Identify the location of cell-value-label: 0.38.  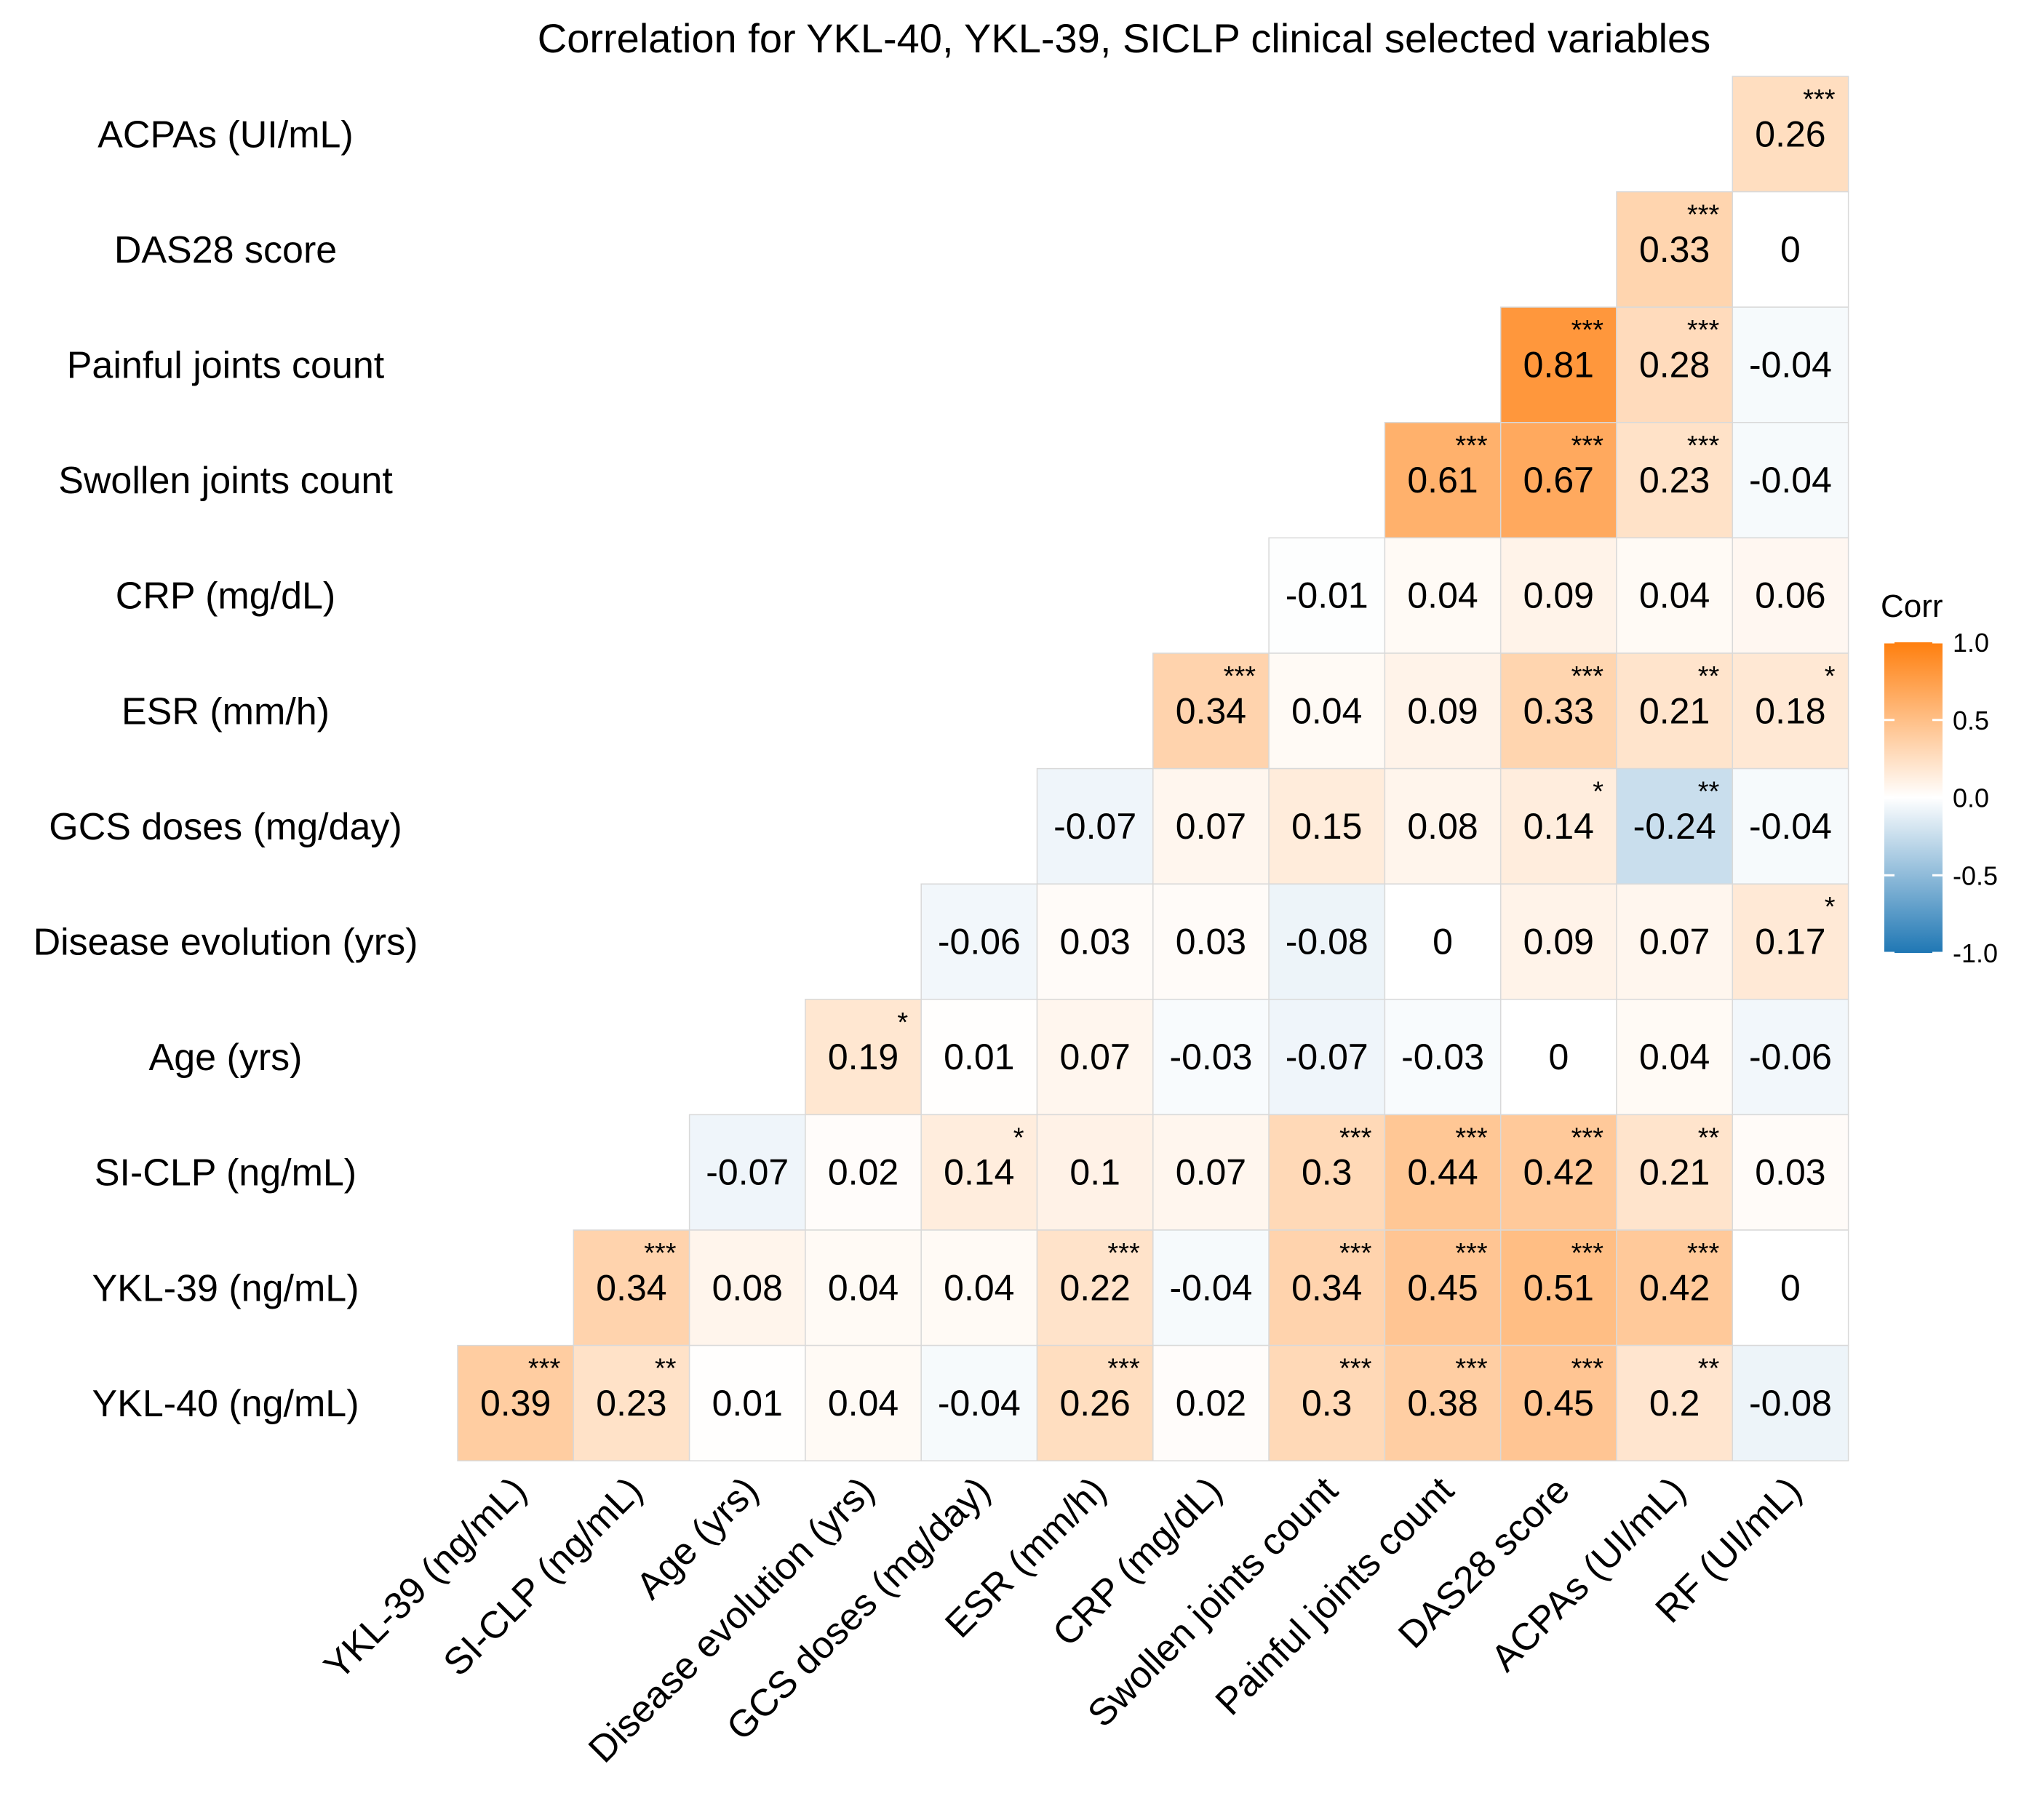
(1442, 1403).